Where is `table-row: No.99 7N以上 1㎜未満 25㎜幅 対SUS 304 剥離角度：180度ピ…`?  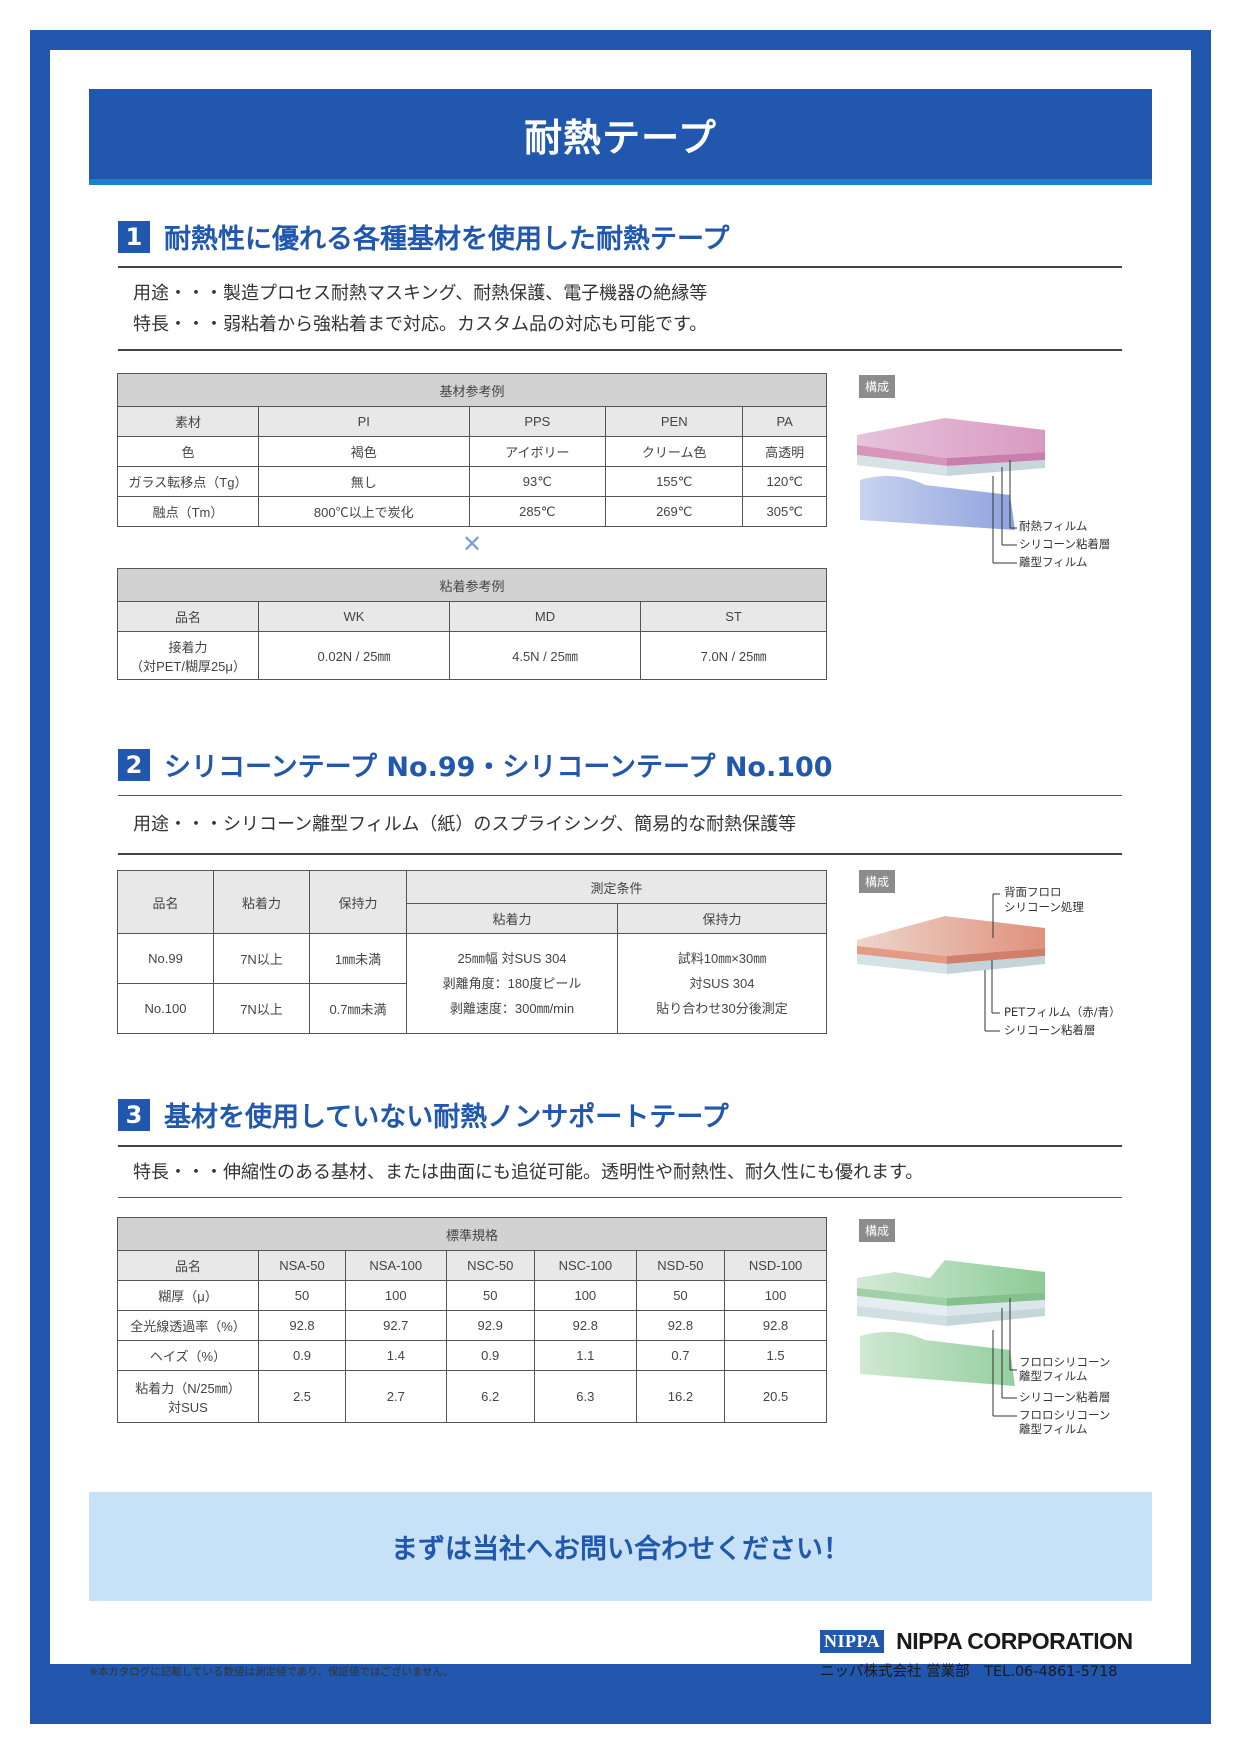
table-row: No.99 7N以上 1㎜未満 25㎜幅 対SUS 304 剥離角度：180度ピ… is located at coordinates (472, 983).